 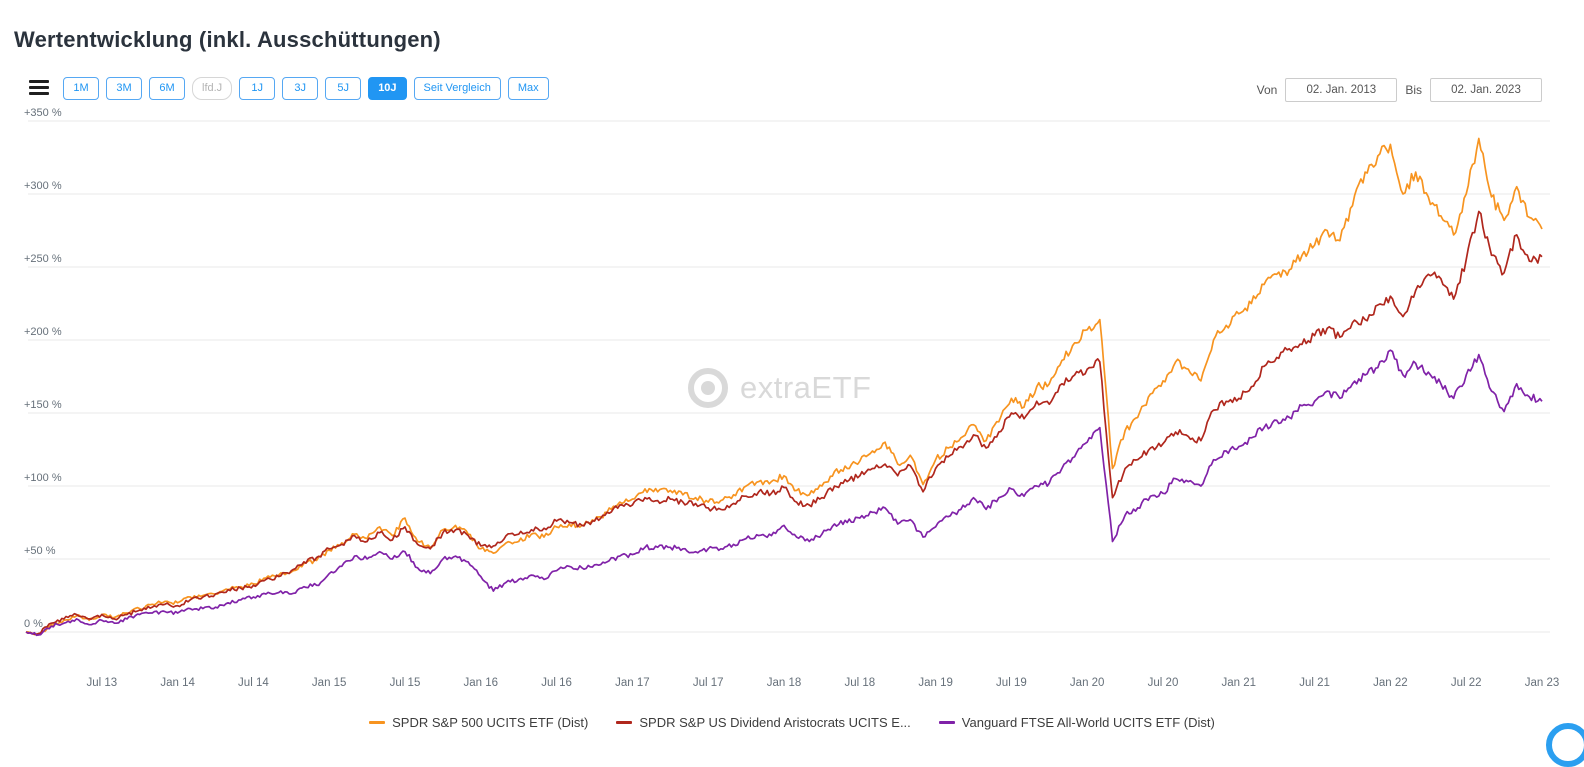 What do you see at coordinates (329, 683) in the screenshot?
I see `x-axis-label: Jan 15` at bounding box center [329, 683].